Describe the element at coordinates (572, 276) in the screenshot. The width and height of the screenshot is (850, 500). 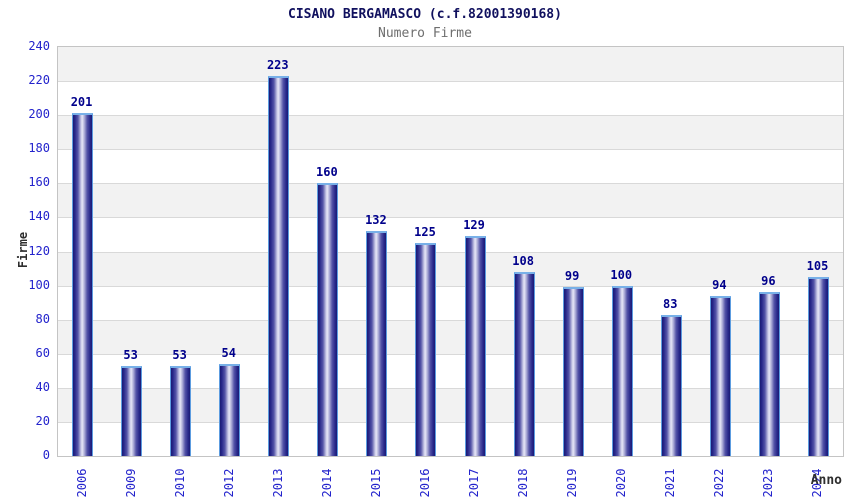
I see `bar-value-label: 99` at that location.